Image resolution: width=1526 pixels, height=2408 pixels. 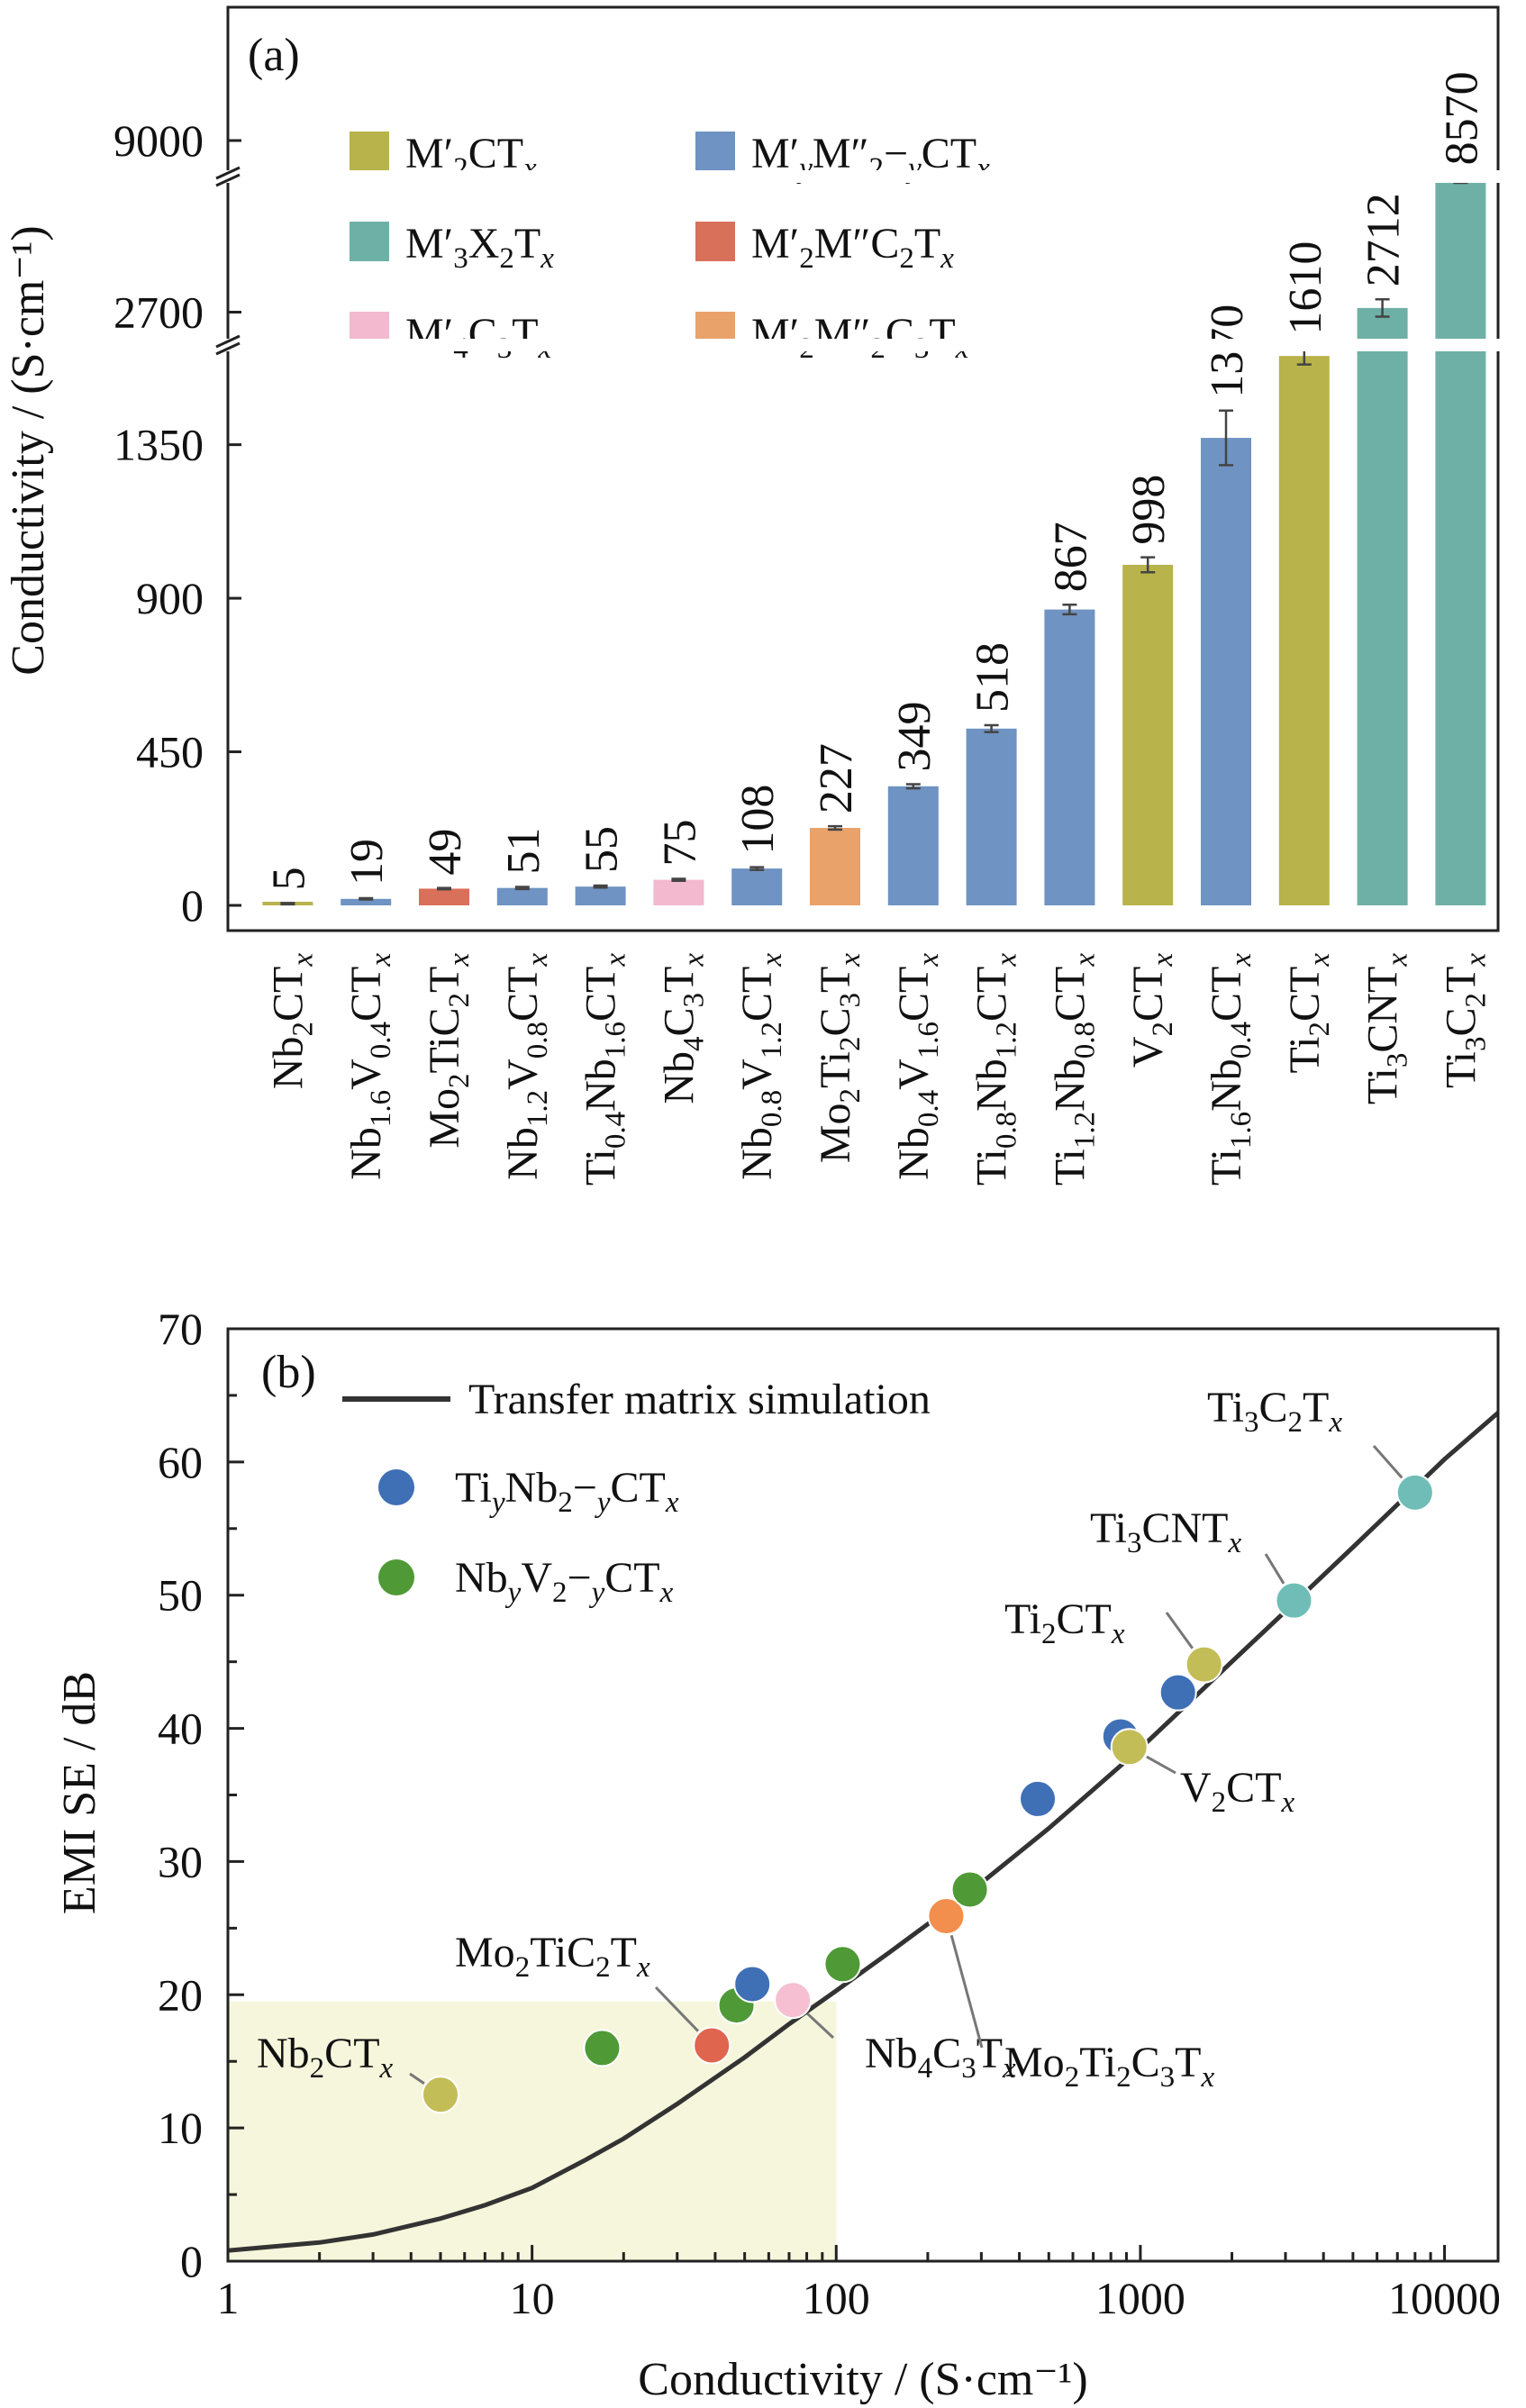 What do you see at coordinates (913, 846) in the screenshot?
I see `bar-Nb0.4V1.6CTx` at bounding box center [913, 846].